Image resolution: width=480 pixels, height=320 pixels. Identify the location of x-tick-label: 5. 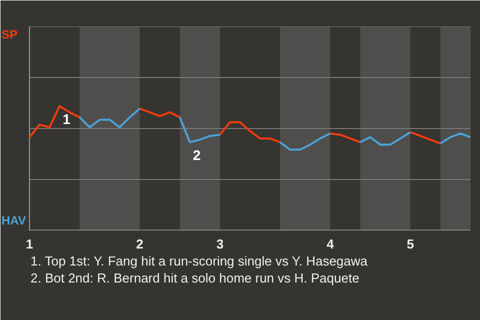
(410, 244).